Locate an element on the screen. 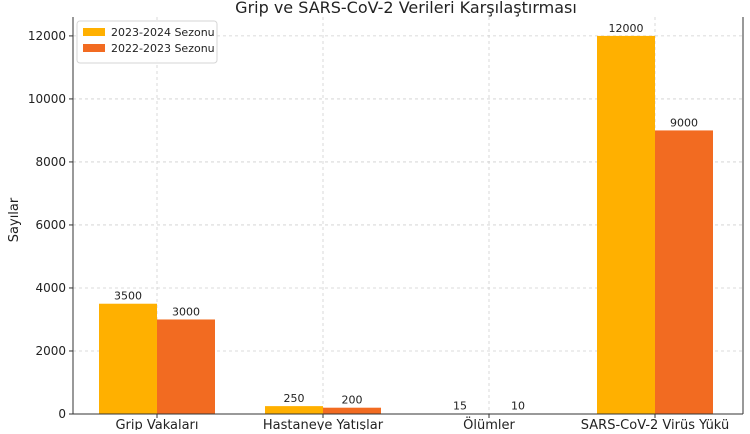 The image size is (750, 434). y-tick-label: 4000 is located at coordinates (50, 288).